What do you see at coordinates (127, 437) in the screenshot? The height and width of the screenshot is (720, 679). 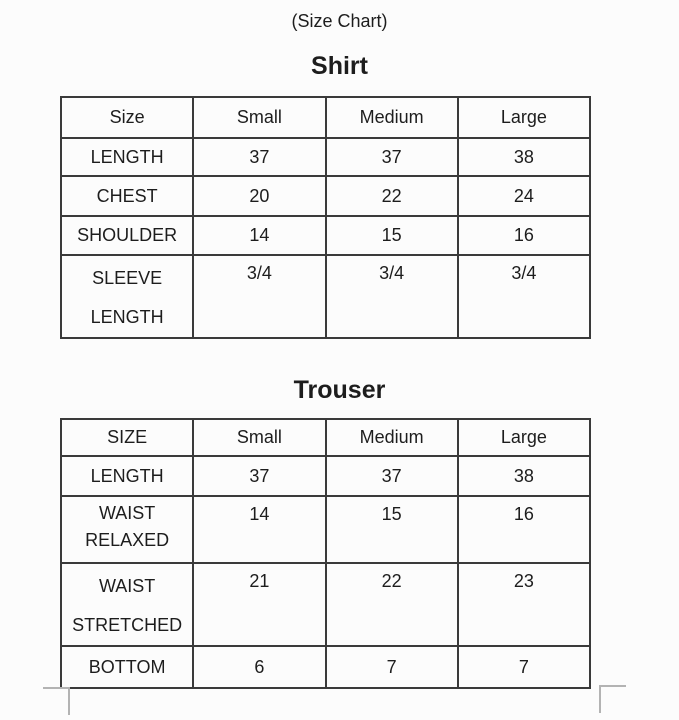 I see `trouser-col-header-size: SIZE` at bounding box center [127, 437].